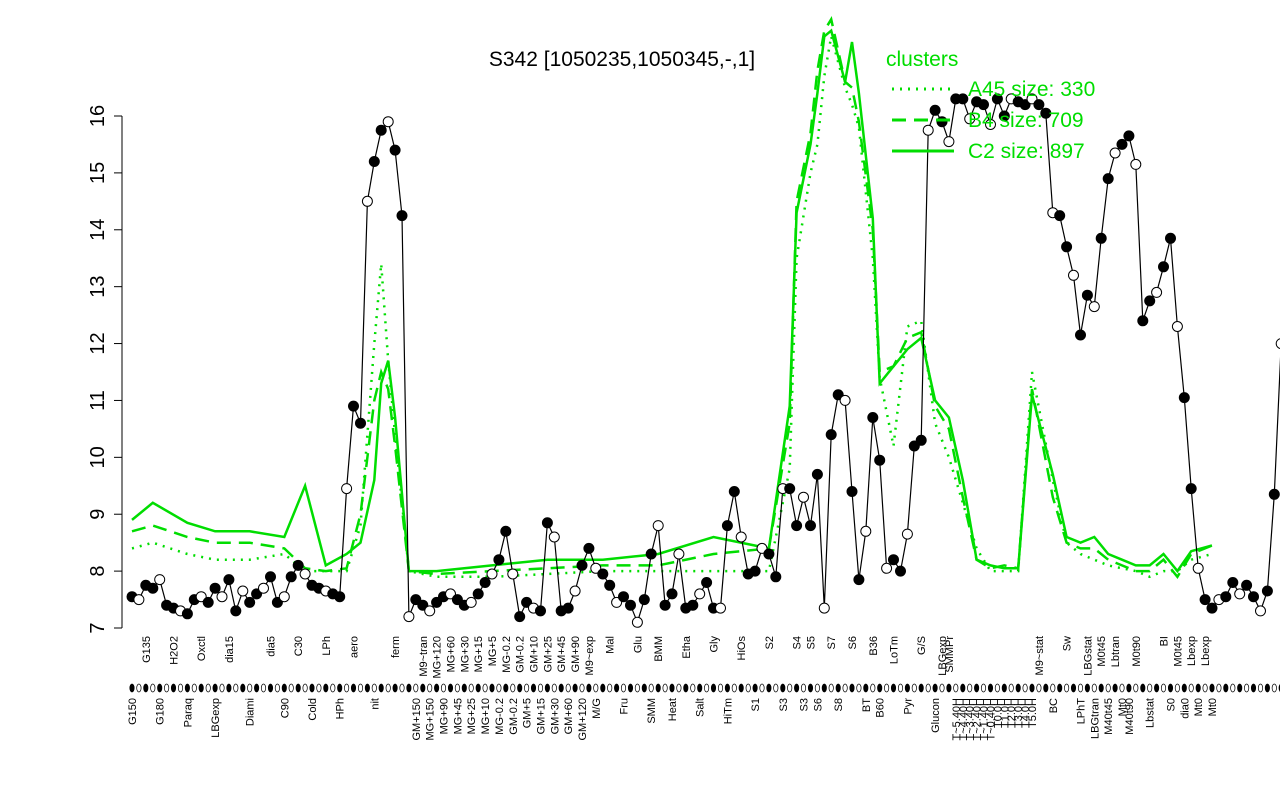 Image resolution: width=1280 pixels, height=800 pixels. Describe the element at coordinates (839, 704) in the screenshot. I see `x-tick-label: S8` at that location.